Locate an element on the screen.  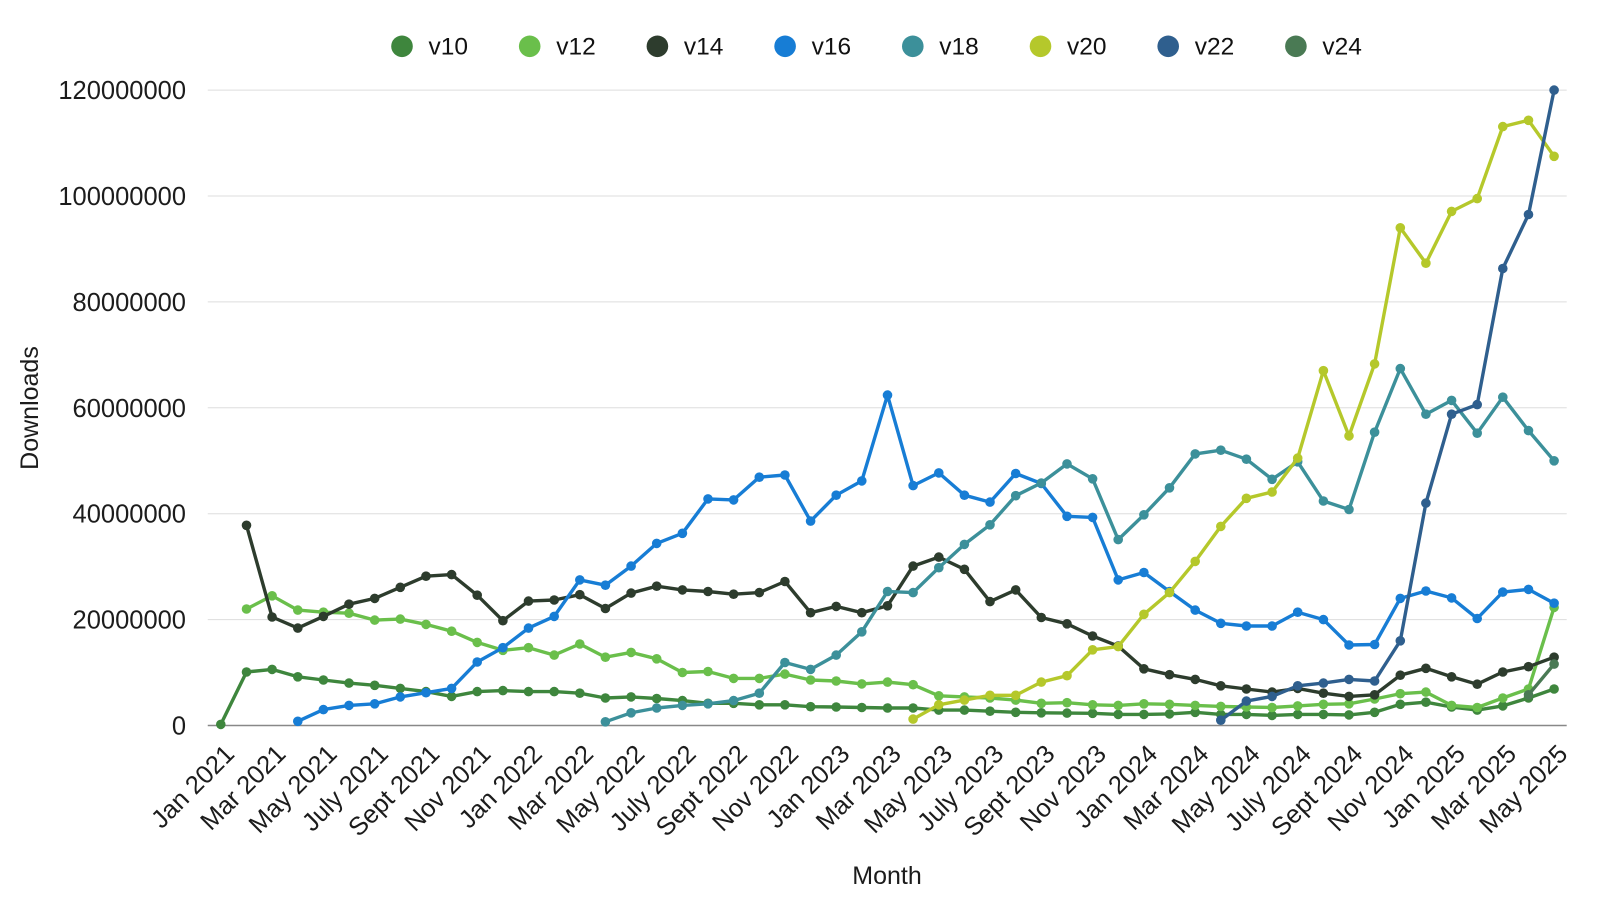
svg-text: v10 is located at coordinates (449, 47).